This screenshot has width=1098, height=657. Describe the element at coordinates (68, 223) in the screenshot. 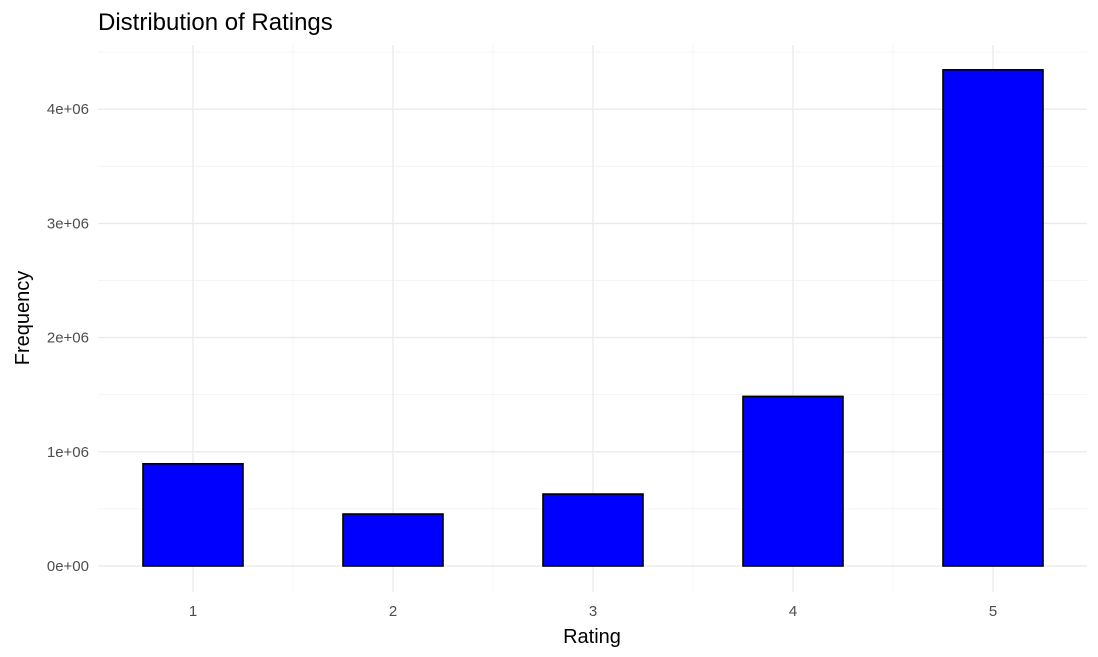

I see `y-tick-label: 3e+06` at that location.